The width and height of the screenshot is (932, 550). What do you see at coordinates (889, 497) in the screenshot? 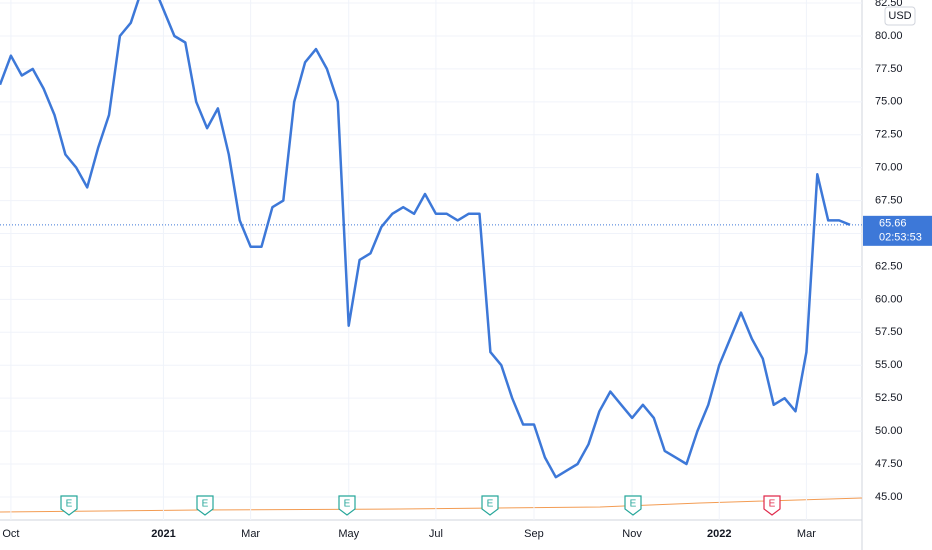
I see `y-tick-label: 45.00` at bounding box center [889, 497].